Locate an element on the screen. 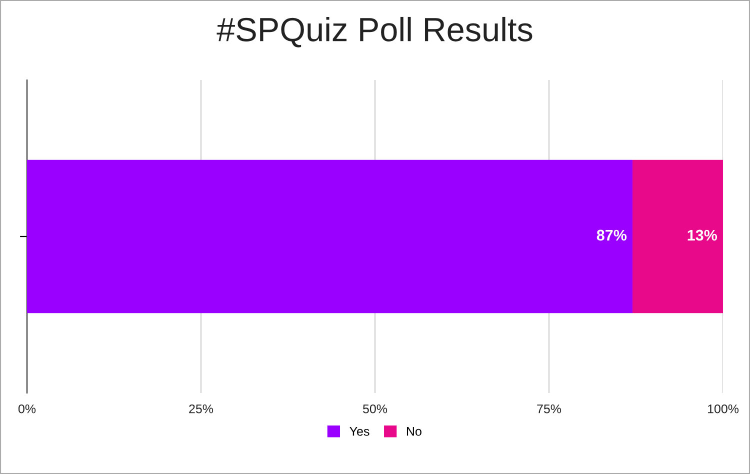 This screenshot has height=474, width=750. data-label: 87% is located at coordinates (611, 235).